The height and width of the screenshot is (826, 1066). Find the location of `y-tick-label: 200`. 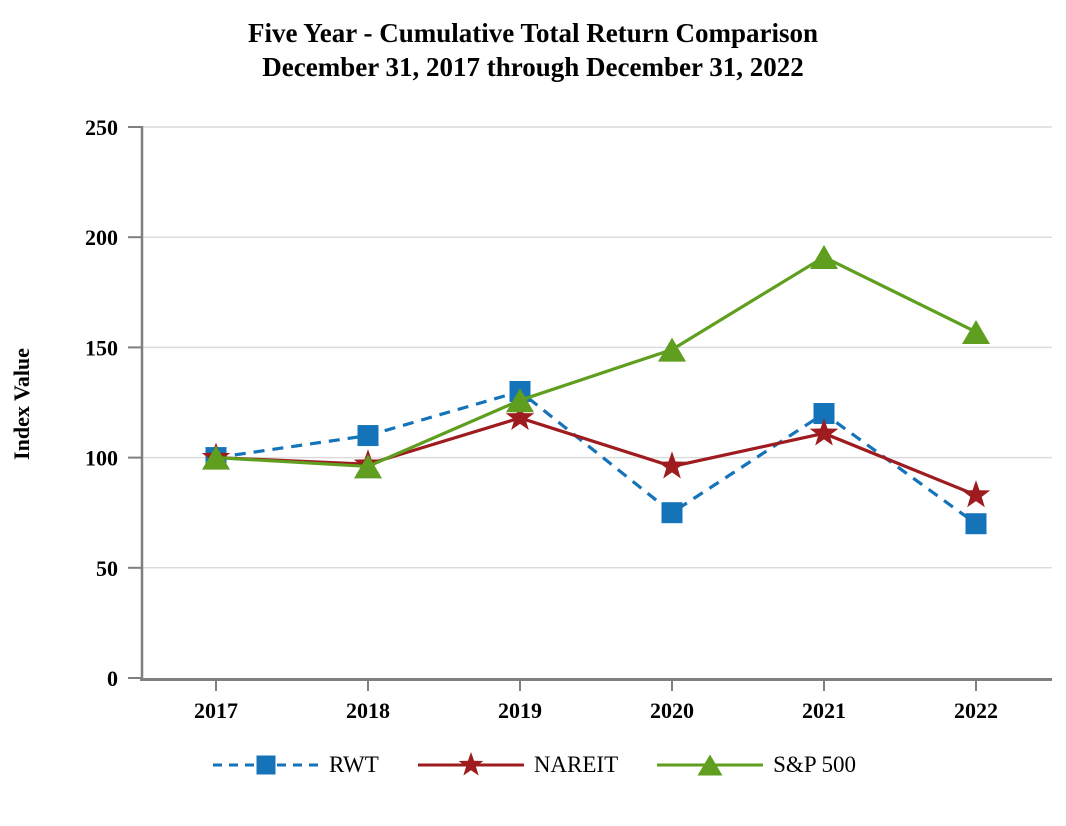

y-tick-label: 200 is located at coordinates (101, 237).